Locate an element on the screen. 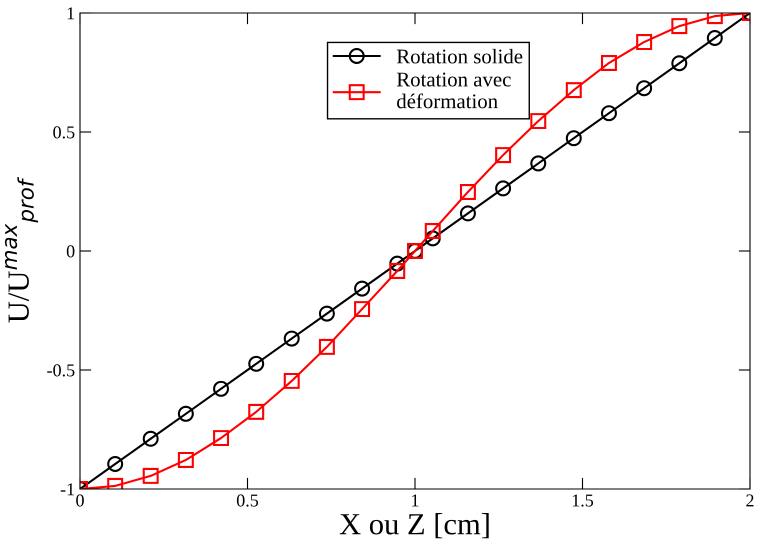 Image resolution: width=761 pixels, height=546 pixels. x-tick-label: 2 is located at coordinates (750, 500).